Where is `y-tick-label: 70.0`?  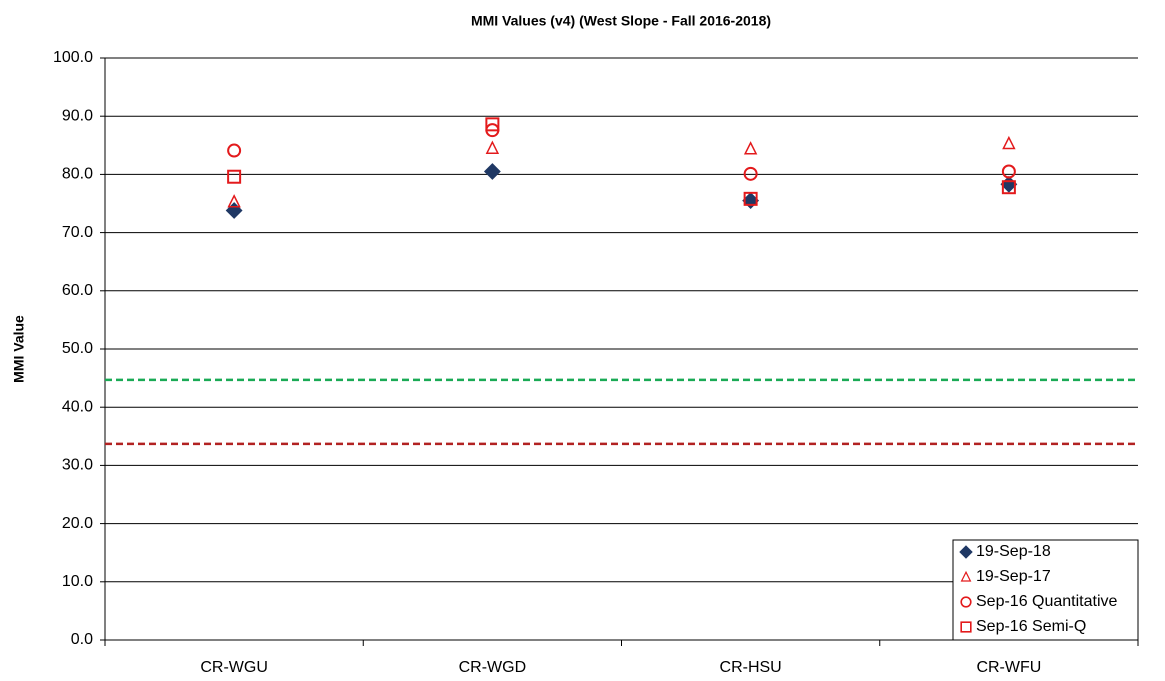 y-tick-label: 70.0 is located at coordinates (77, 232).